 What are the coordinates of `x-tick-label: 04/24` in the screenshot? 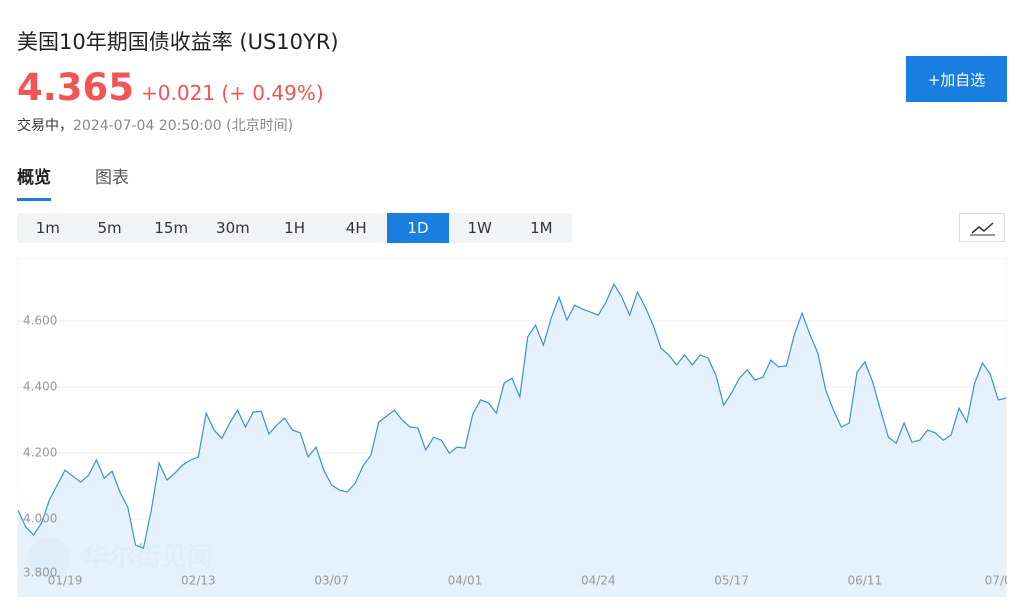 It's located at (598, 581).